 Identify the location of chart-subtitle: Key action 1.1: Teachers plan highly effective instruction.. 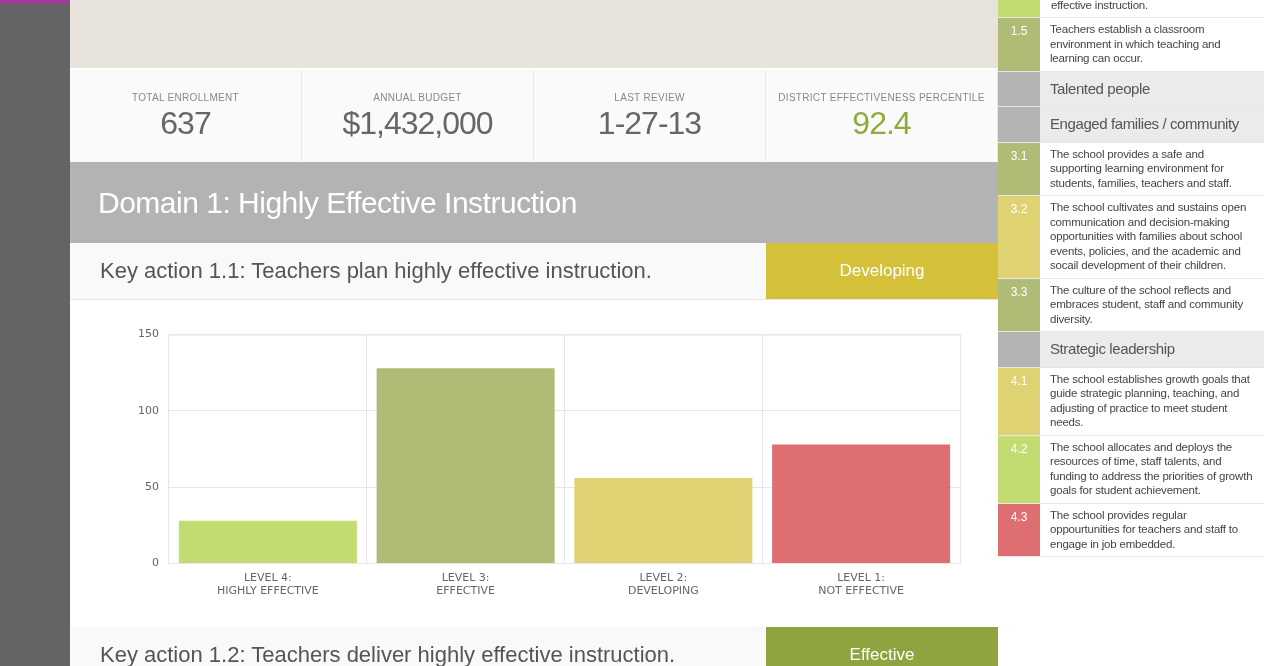
(376, 271).